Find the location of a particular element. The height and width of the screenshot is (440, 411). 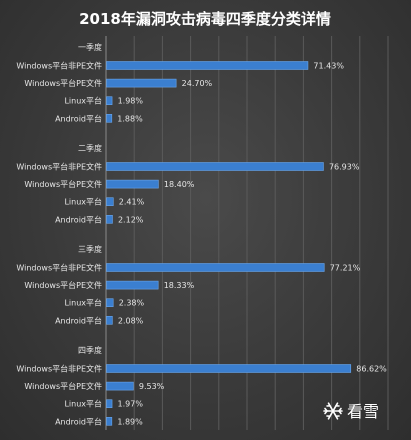

data-label: 18.40% is located at coordinates (179, 184).